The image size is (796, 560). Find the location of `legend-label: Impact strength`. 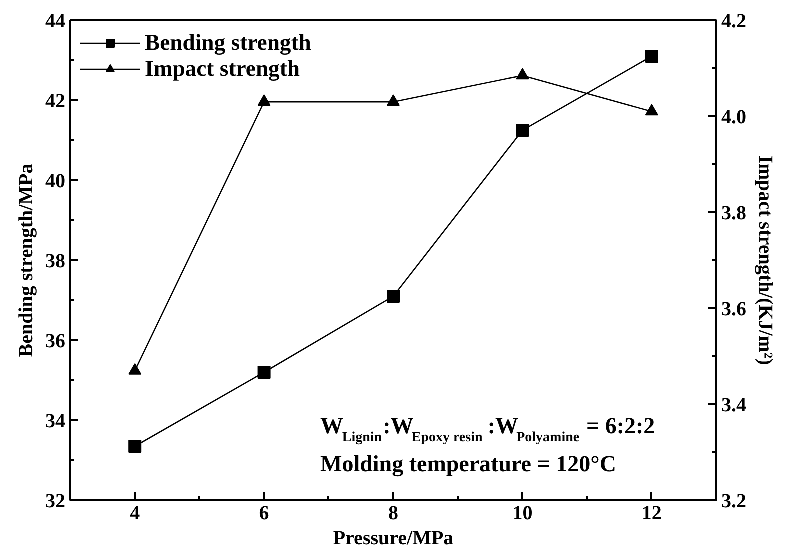

legend-label: Impact strength is located at coordinates (222, 69).